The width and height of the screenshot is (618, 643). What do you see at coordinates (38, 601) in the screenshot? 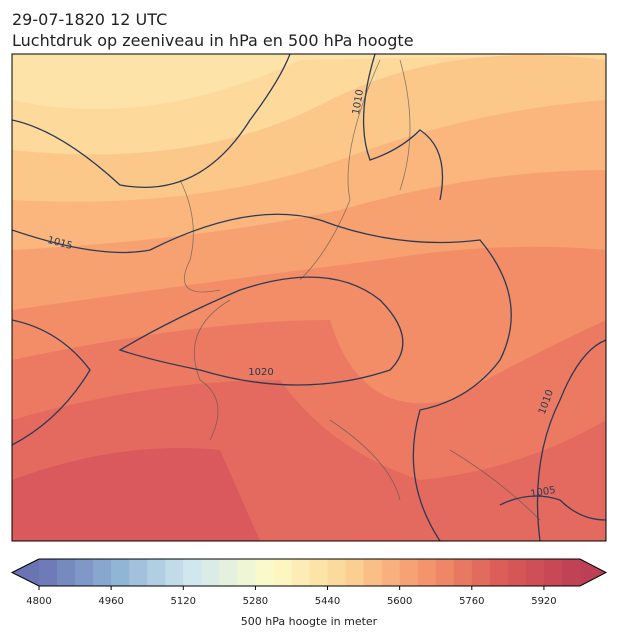
I see `colorbar-tick-label: 4800` at bounding box center [38, 601].